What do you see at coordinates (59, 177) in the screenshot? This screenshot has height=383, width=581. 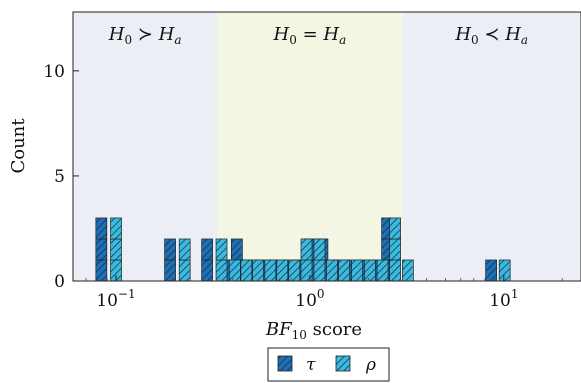 I see `y-tick-label: 5` at bounding box center [59, 177].